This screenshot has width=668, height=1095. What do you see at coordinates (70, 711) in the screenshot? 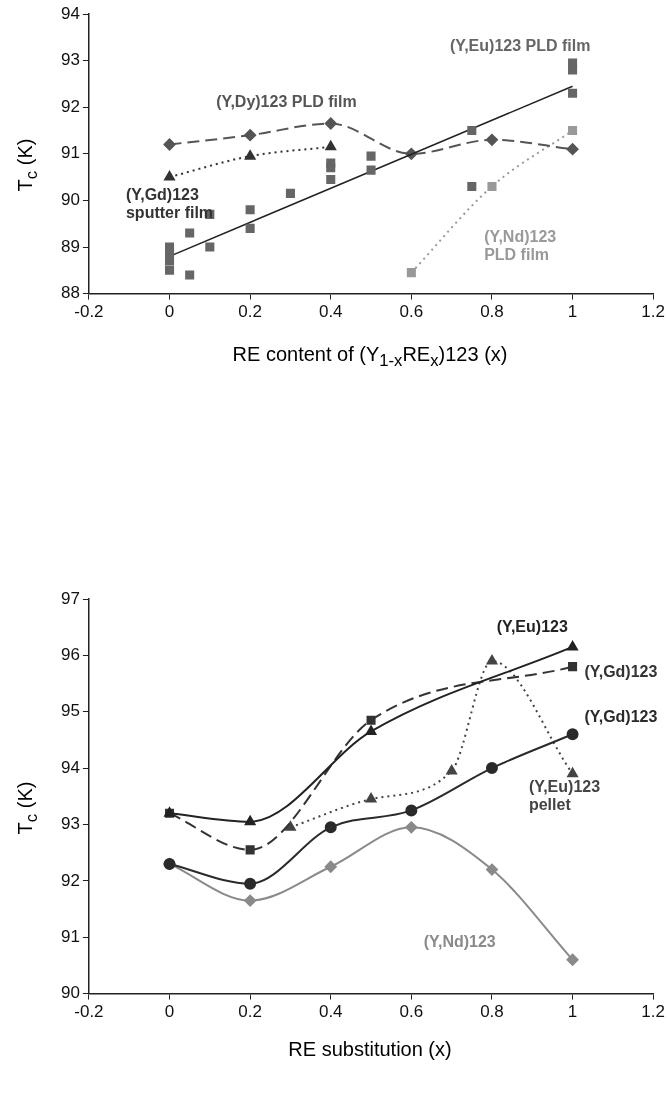
I see `y-tick-label: 95` at bounding box center [70, 711].